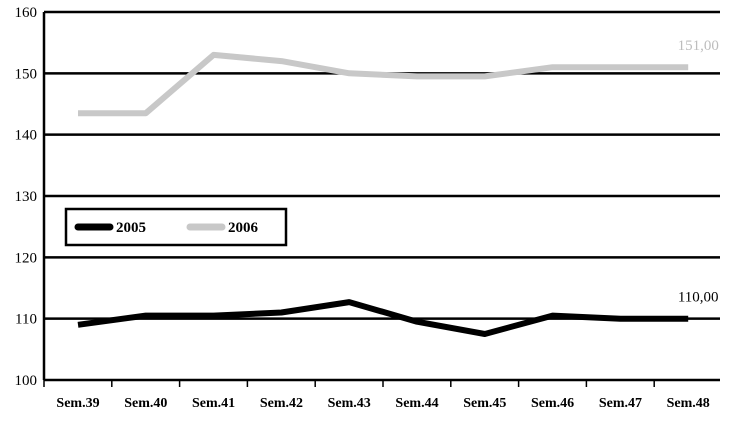 Image resolution: width=747 pixels, height=423 pixels. Describe the element at coordinates (349, 403) in the screenshot. I see `x-tick-label-Sem.43: Sem.43` at that location.